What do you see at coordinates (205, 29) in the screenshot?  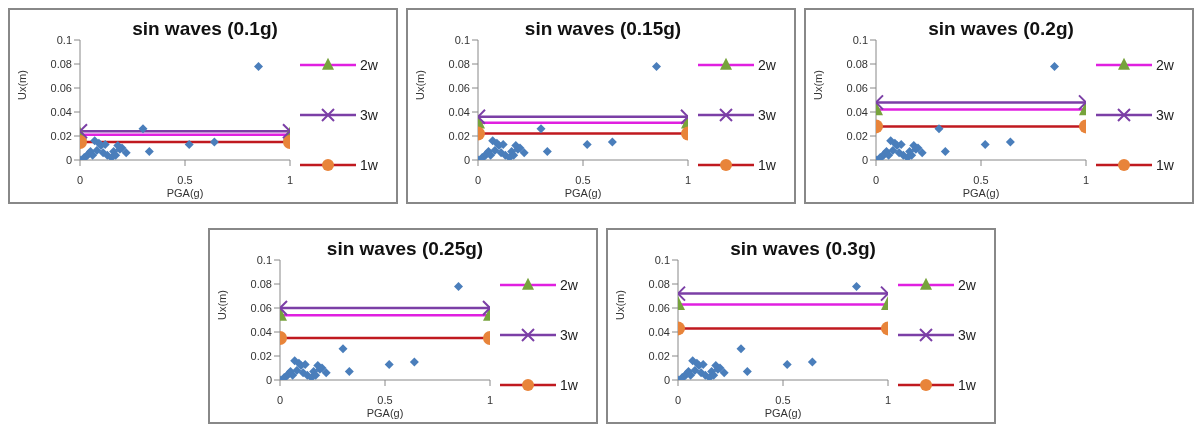 I see `chart-title: sin waves (0.1g)` at bounding box center [205, 29].